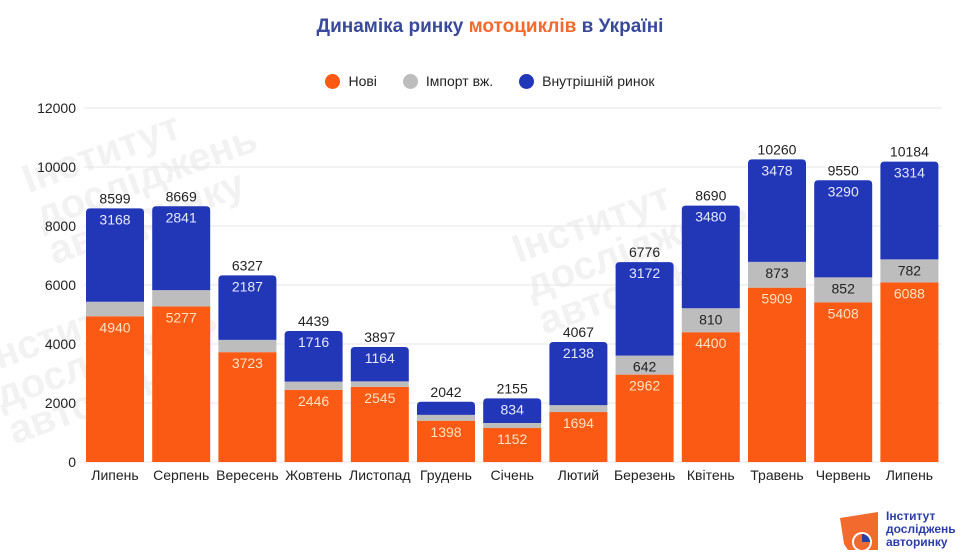 The width and height of the screenshot is (980, 560). I want to click on data-label-new: 5909, so click(776, 299).